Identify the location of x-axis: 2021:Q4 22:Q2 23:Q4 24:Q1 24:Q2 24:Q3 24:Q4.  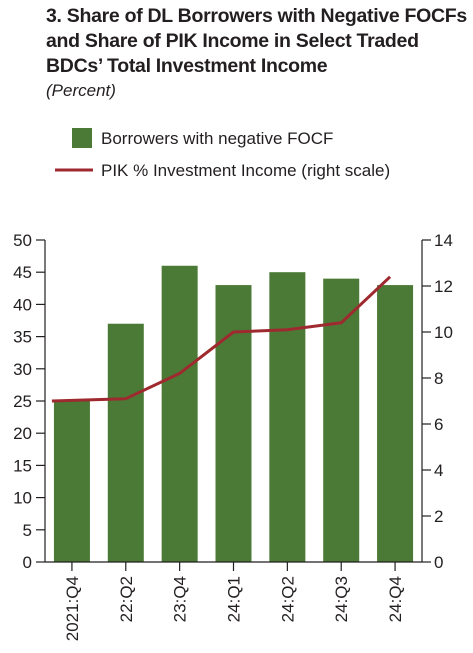
(233, 601).